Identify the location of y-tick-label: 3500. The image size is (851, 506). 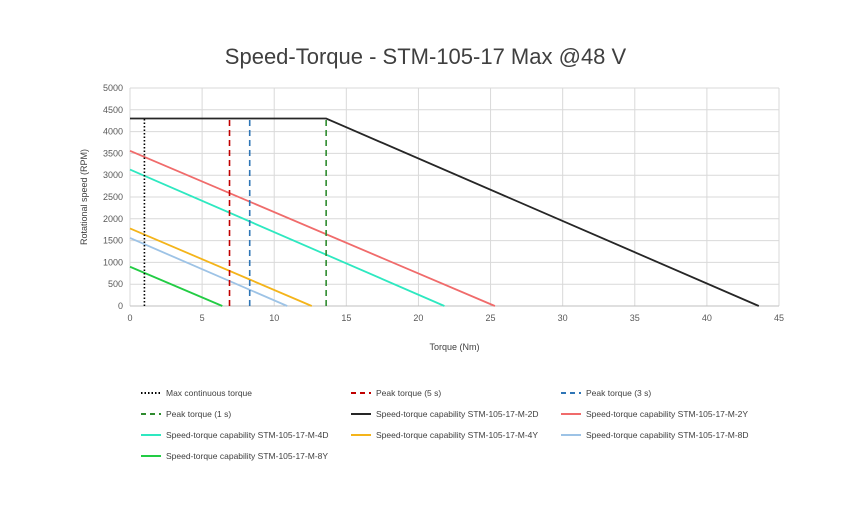
(113, 153).